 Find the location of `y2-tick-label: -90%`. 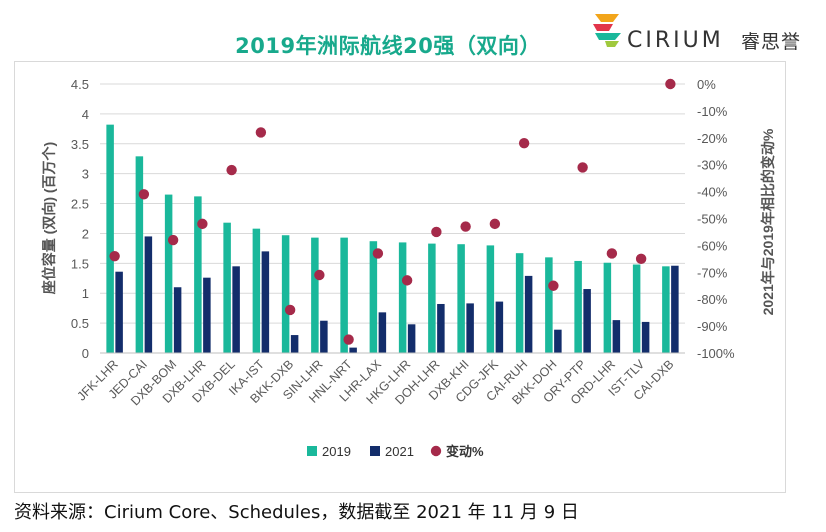

y2-tick-label: -90% is located at coordinates (712, 326).